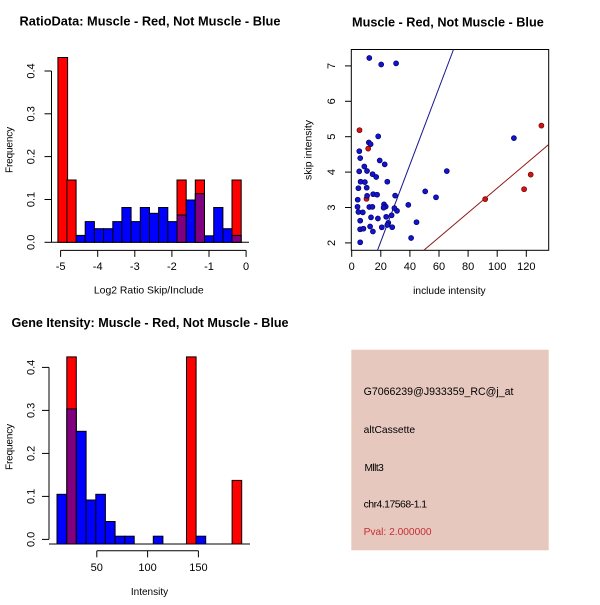 This screenshot has height=605, width=600. What do you see at coordinates (61, 267) in the screenshot?
I see `svg-text: -5` at bounding box center [61, 267].